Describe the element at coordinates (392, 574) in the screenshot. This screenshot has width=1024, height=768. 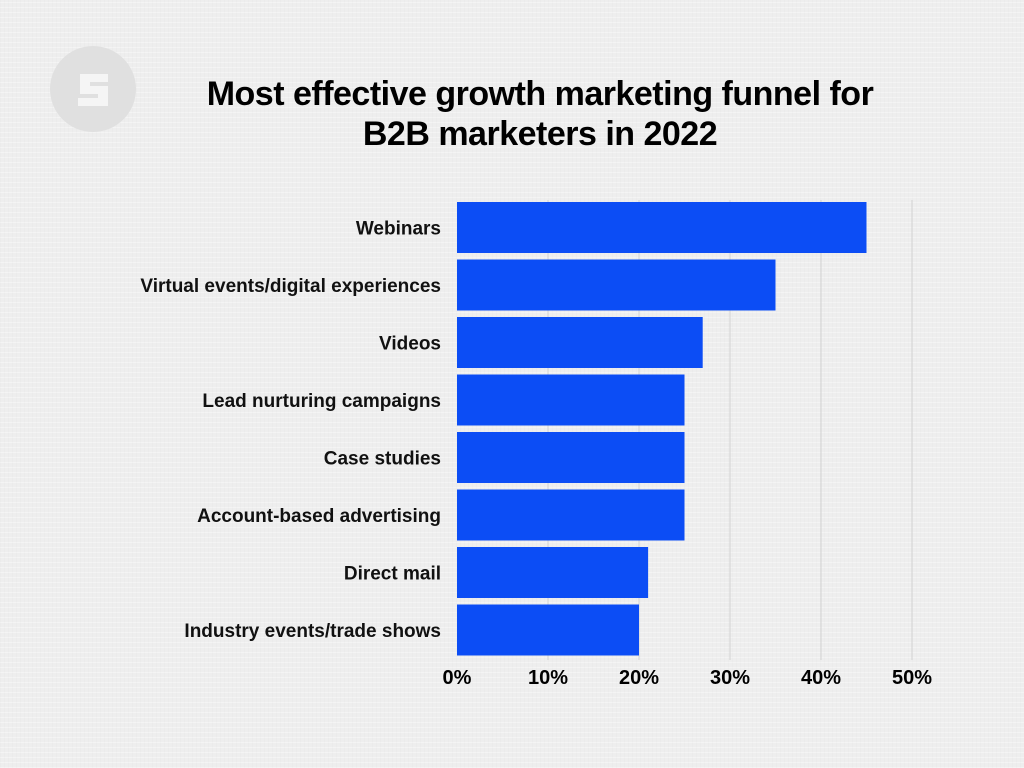
I see `category-label: Direct mail` at that location.